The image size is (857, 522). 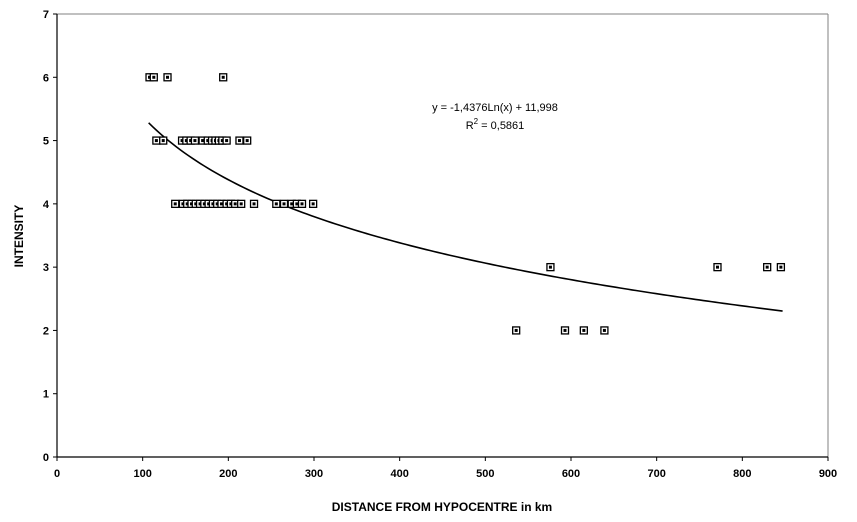 What do you see at coordinates (501, 126) in the screenshot?
I see `r-squared-value: = 0,5861` at bounding box center [501, 126].